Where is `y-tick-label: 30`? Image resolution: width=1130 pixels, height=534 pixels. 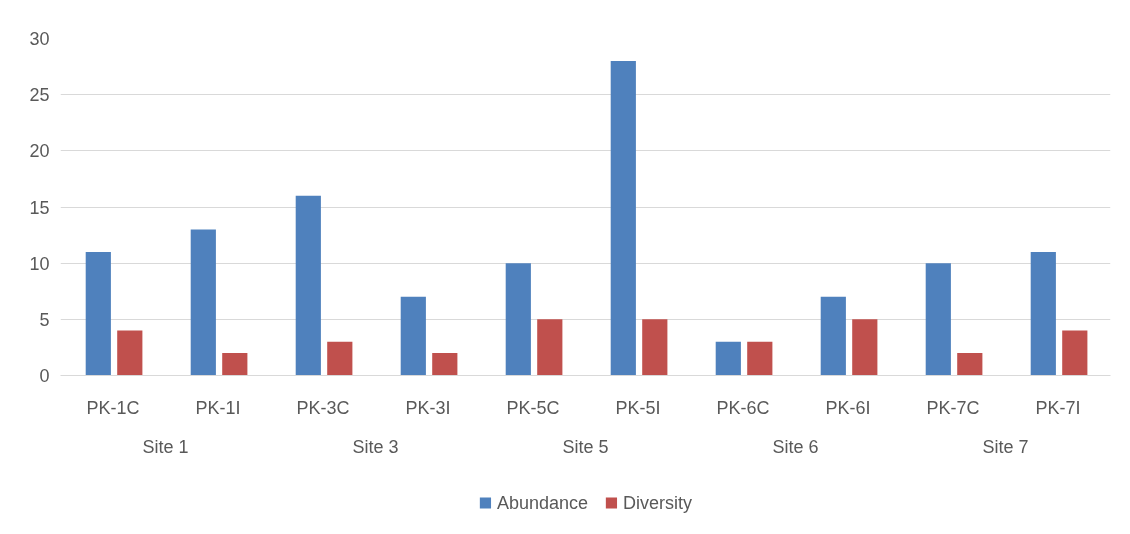 y-tick-label: 30 is located at coordinates (39, 39).